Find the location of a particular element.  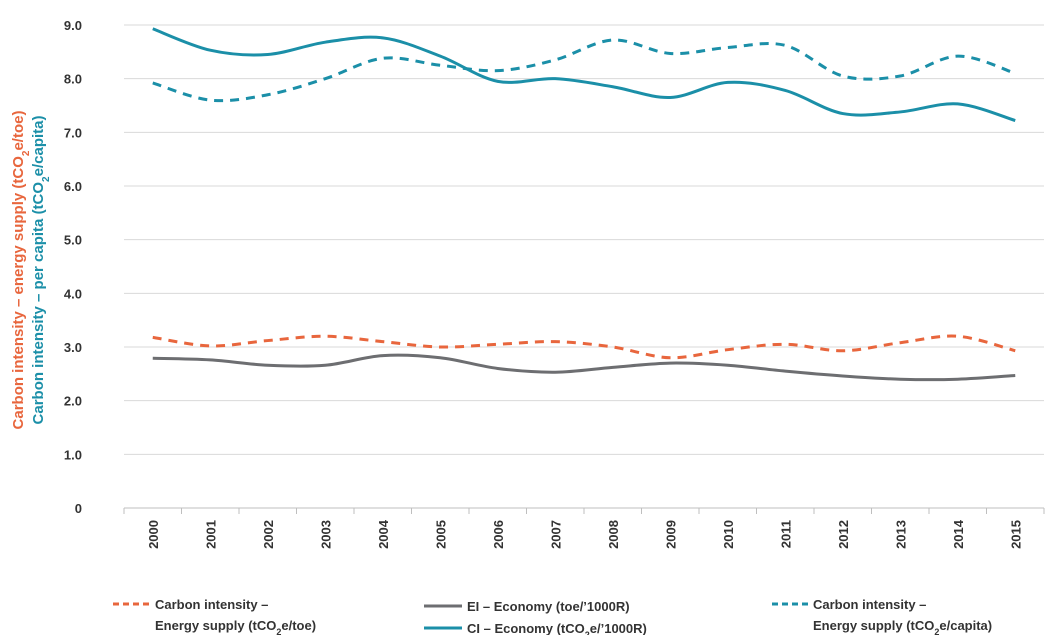

x-tick-label: 2013 is located at coordinates (900, 534).